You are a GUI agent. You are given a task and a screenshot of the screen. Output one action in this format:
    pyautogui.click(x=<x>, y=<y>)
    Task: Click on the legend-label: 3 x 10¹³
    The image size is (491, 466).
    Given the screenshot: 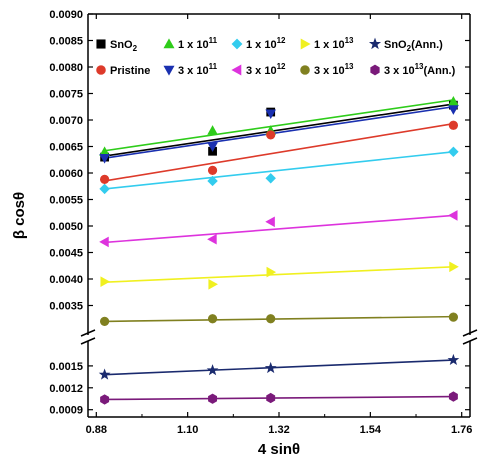 What is the action you would take?
    pyautogui.click(x=334, y=69)
    